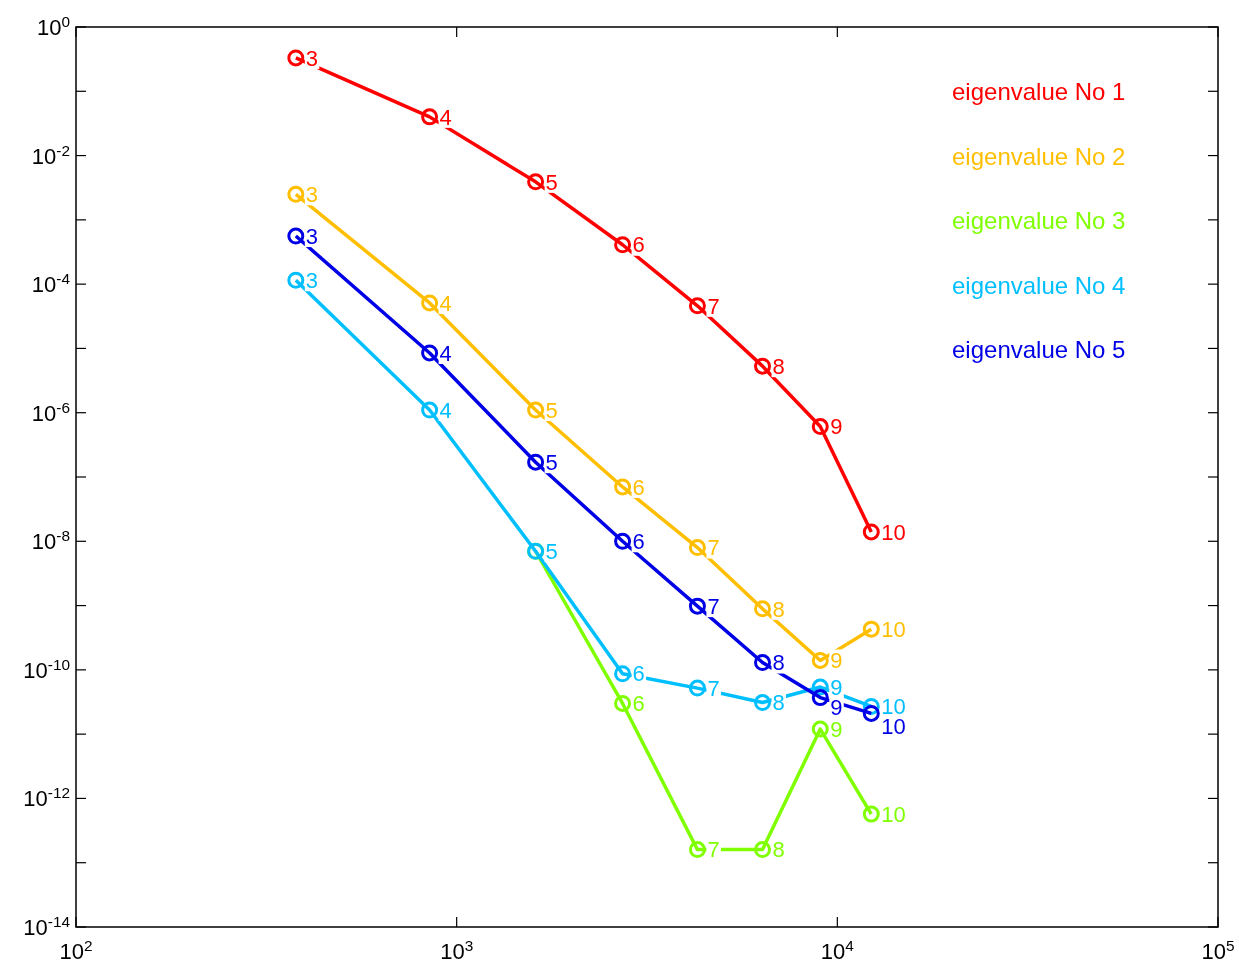 This screenshot has width=1239, height=972. I want to click on x-tick-label: 10$^{4}$, so click(837, 950).